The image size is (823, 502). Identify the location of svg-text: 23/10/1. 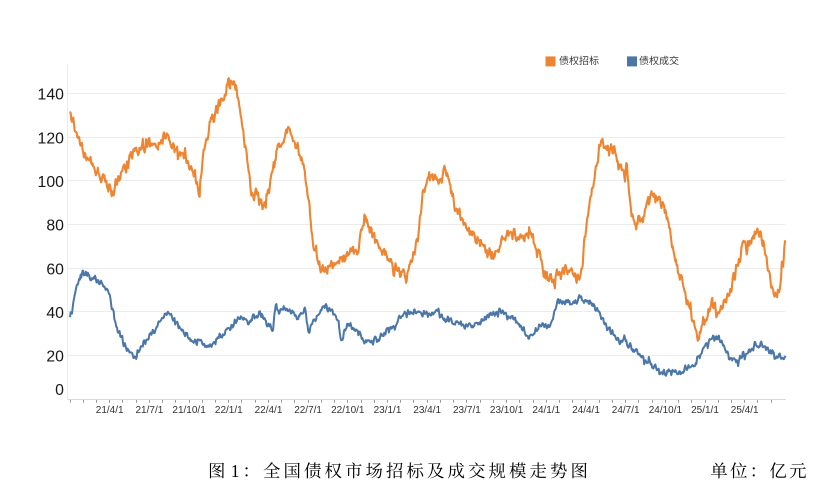
(507, 410).